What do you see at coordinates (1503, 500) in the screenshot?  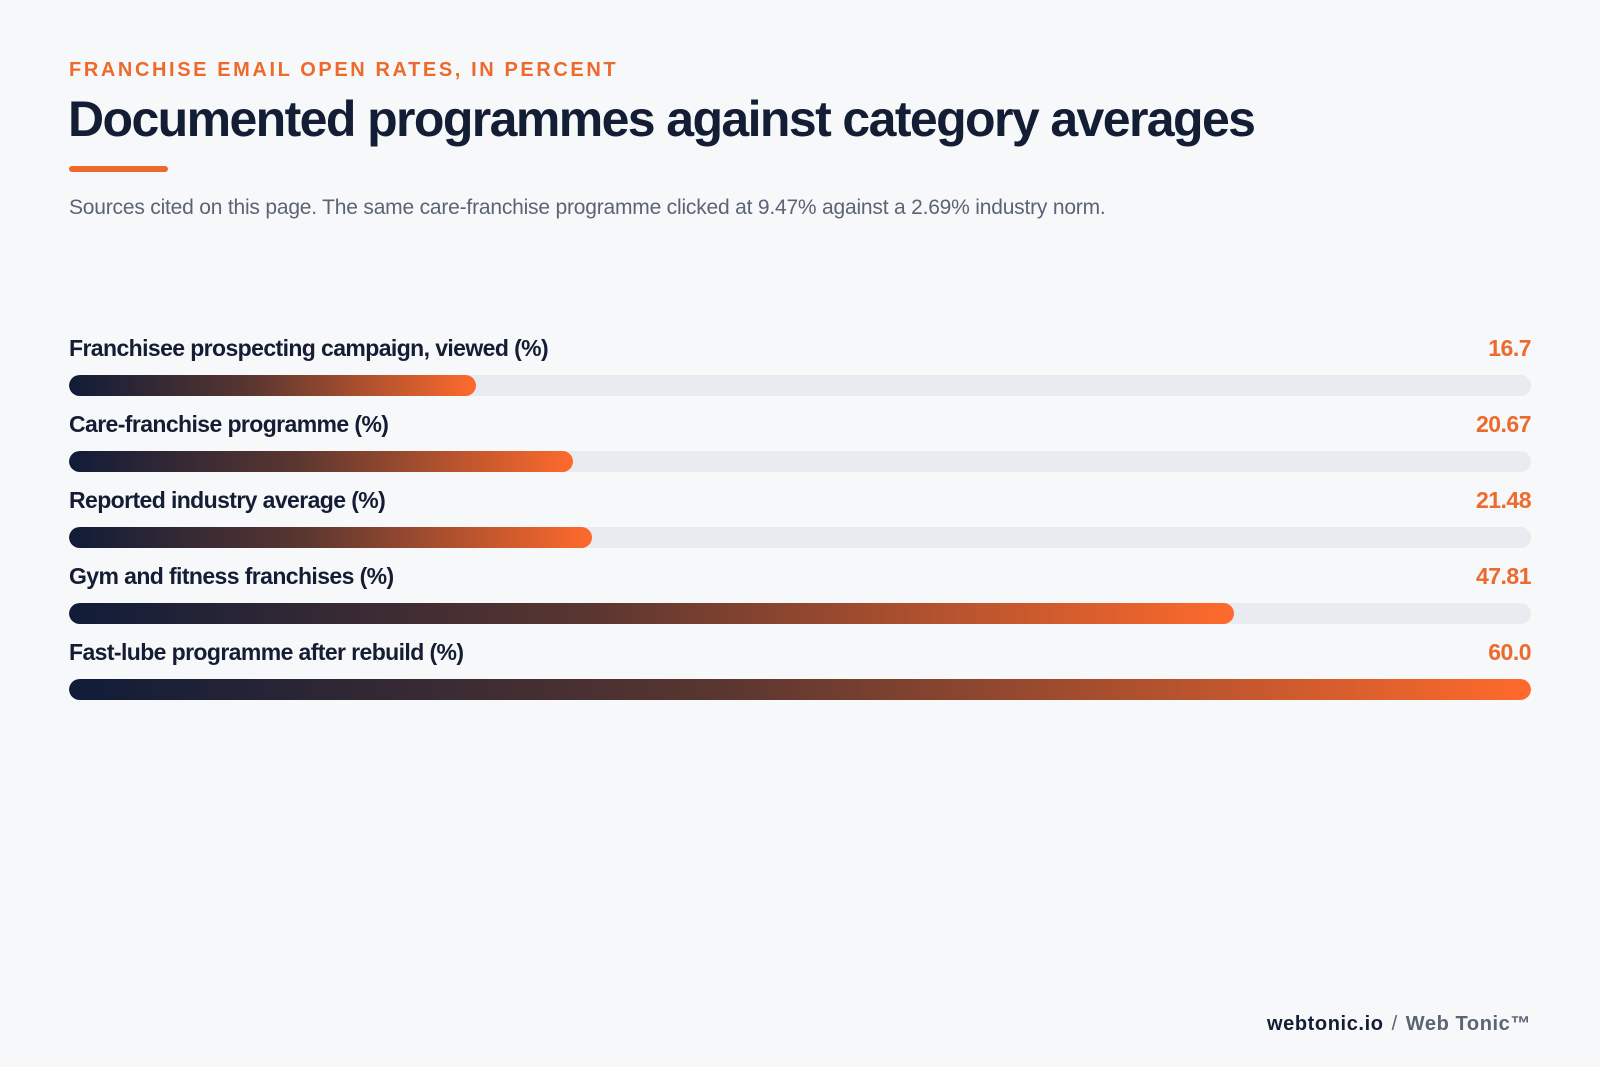 I see `bar-value-label: 21.48` at bounding box center [1503, 500].